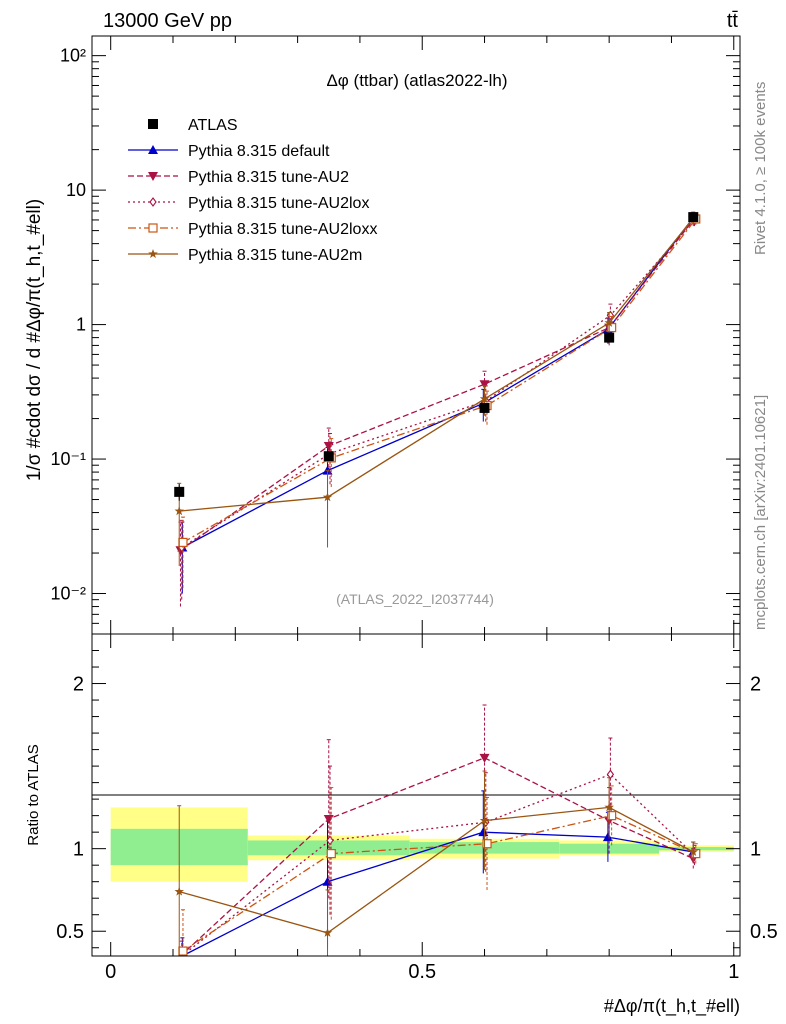 This screenshot has height=1024, width=786. Describe the element at coordinates (68, 594) in the screenshot. I see `main-ytick-label: 10⁻²` at that location.